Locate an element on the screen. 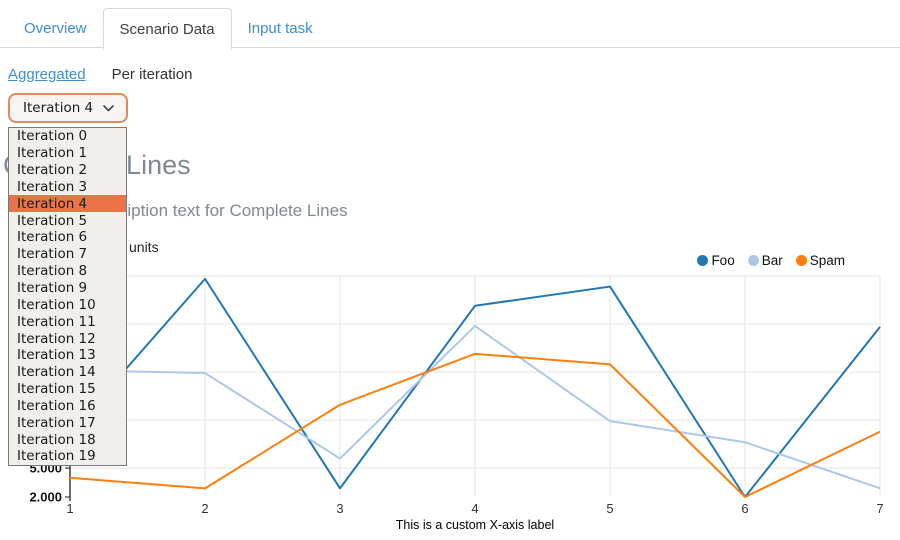 The width and height of the screenshot is (900, 540). x-tick-label: 7 is located at coordinates (879, 508).